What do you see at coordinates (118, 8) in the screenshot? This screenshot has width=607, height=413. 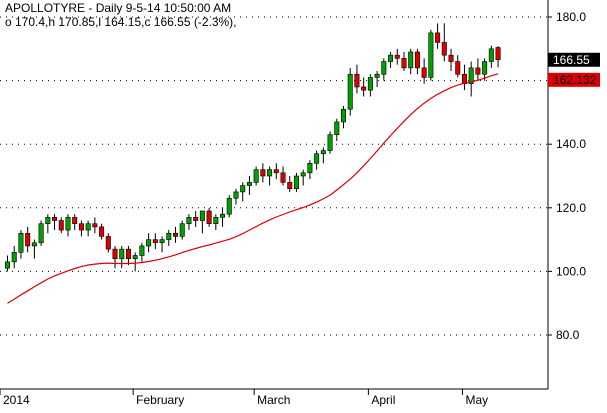 I see `chart-title: APOLLOTYRE - Daily 9-5-14 10:50:00 AM` at bounding box center [118, 8].